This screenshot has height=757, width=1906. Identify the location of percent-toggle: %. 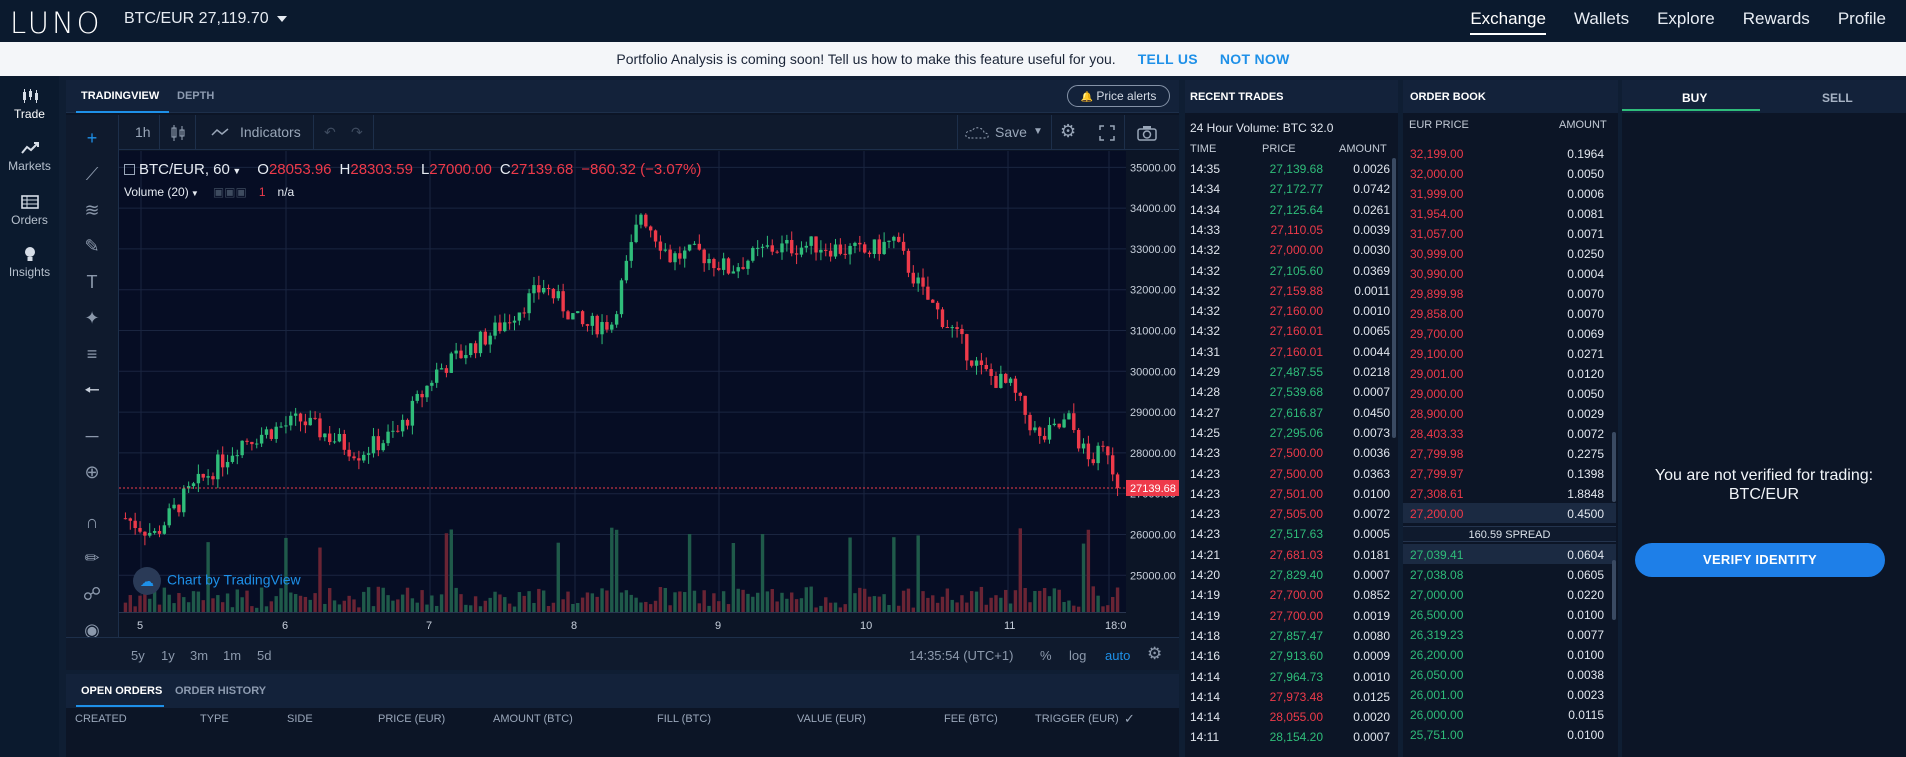
(1046, 655).